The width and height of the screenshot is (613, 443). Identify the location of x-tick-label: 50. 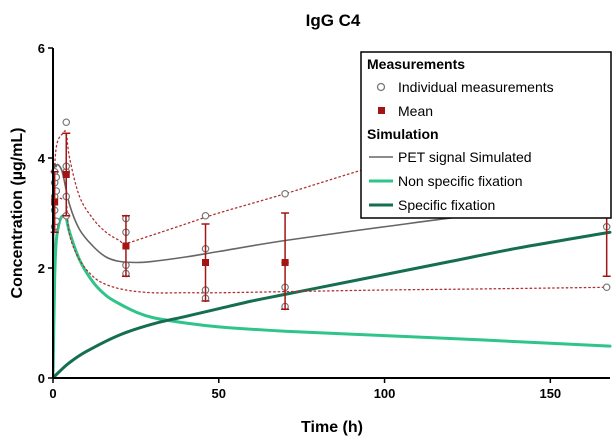
(219, 393).